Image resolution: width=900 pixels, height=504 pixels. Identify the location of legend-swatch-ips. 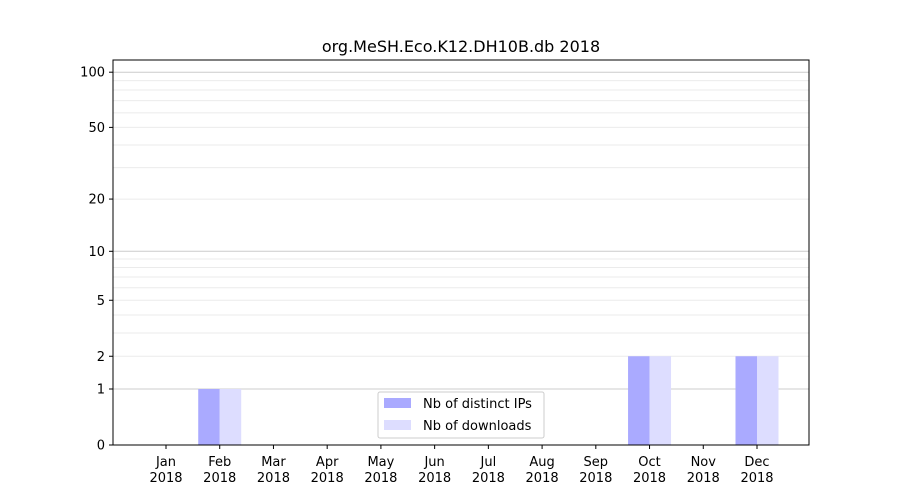
(397, 403).